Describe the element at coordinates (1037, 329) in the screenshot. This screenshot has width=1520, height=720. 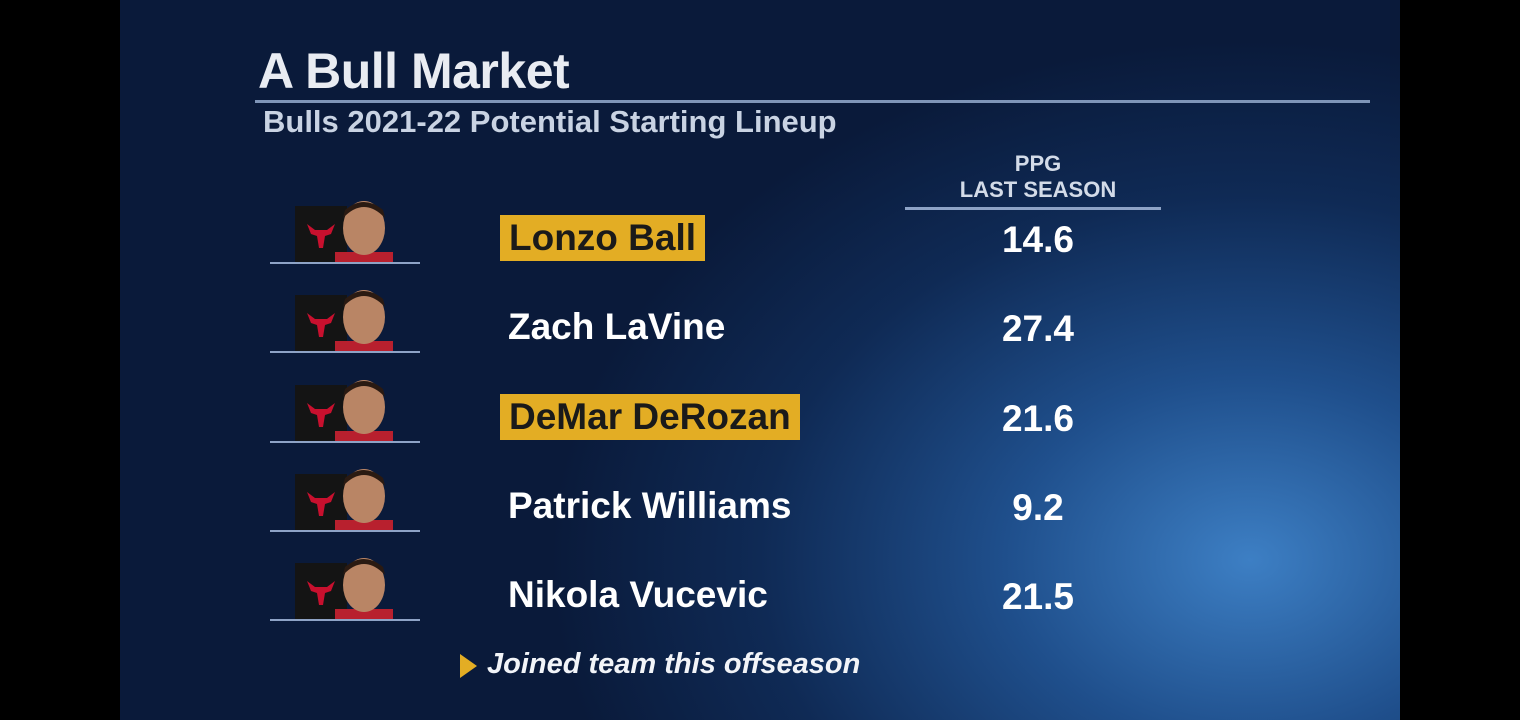
I see `ppg-value: 27.4` at that location.